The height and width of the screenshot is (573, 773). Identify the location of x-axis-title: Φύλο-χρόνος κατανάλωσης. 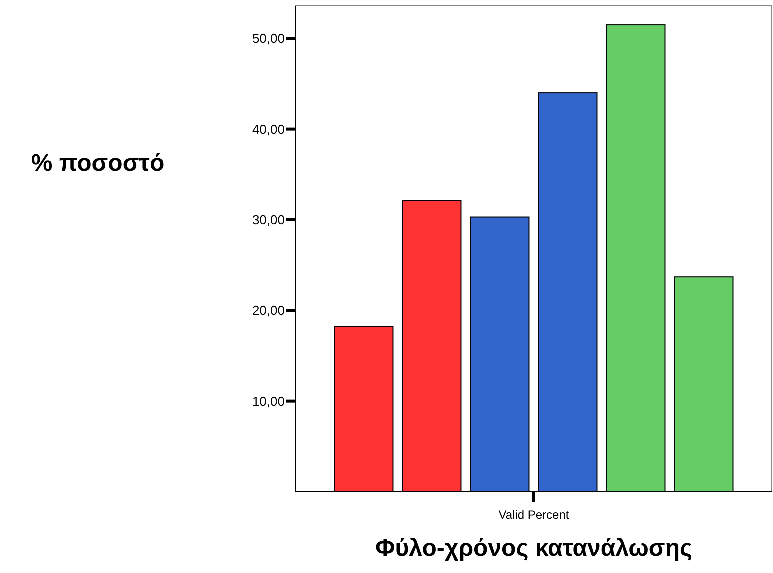
(534, 548).